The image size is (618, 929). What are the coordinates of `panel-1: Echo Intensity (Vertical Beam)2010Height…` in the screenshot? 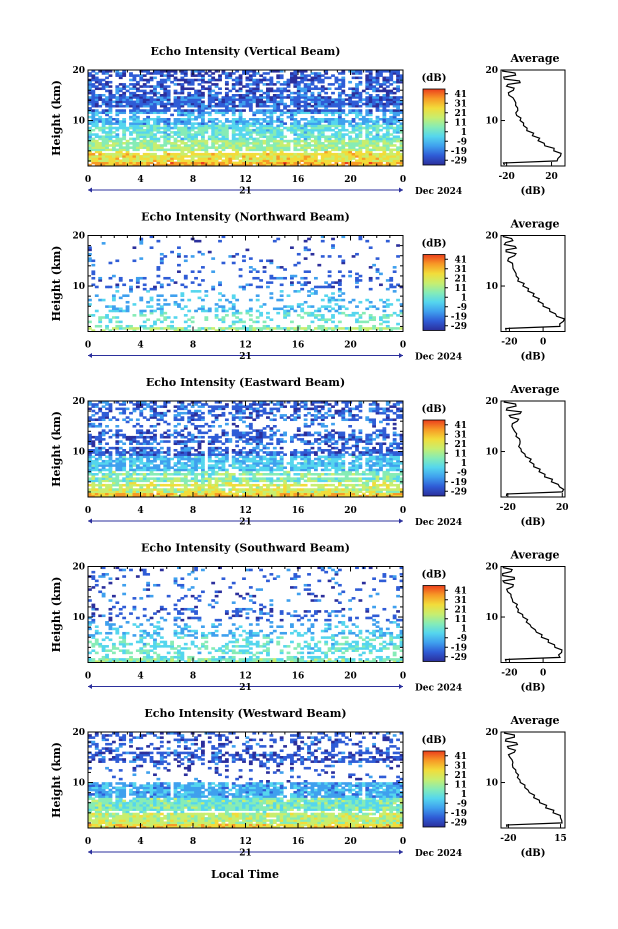 It's located at (308, 121).